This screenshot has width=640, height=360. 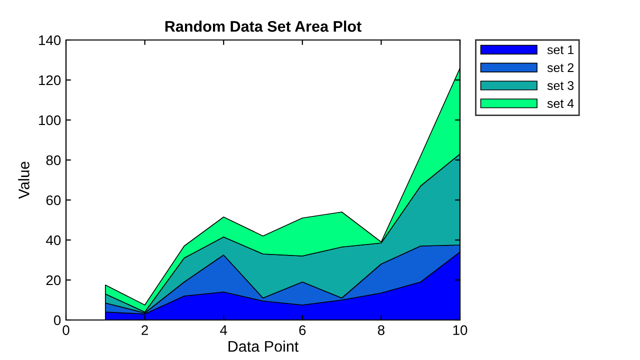 What do you see at coordinates (560, 67) in the screenshot?
I see `legend-label: set 2` at bounding box center [560, 67].